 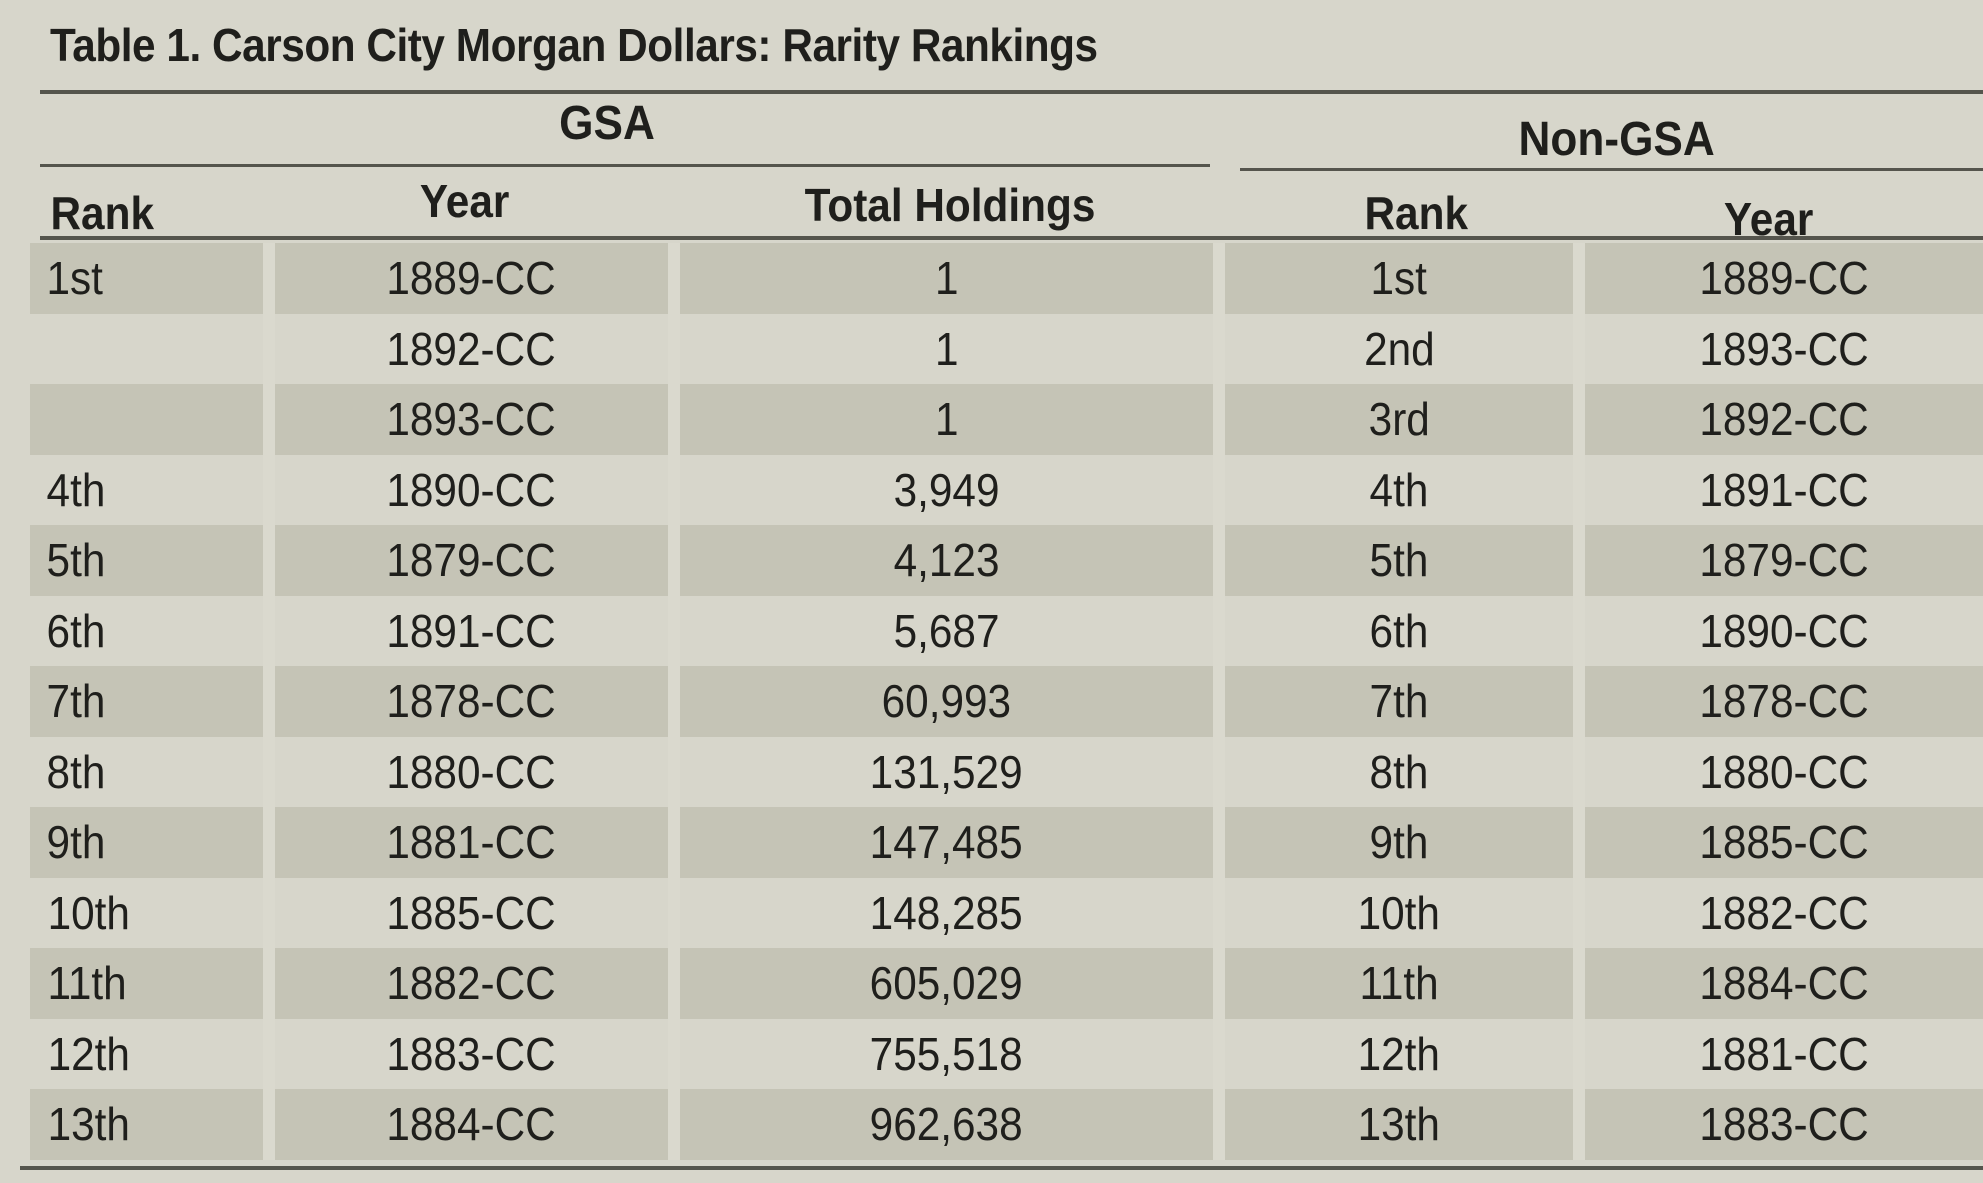 I want to click on table-row: 4th 1890-CC 3,949 4th 1891-CC, so click(x=1006, y=489).